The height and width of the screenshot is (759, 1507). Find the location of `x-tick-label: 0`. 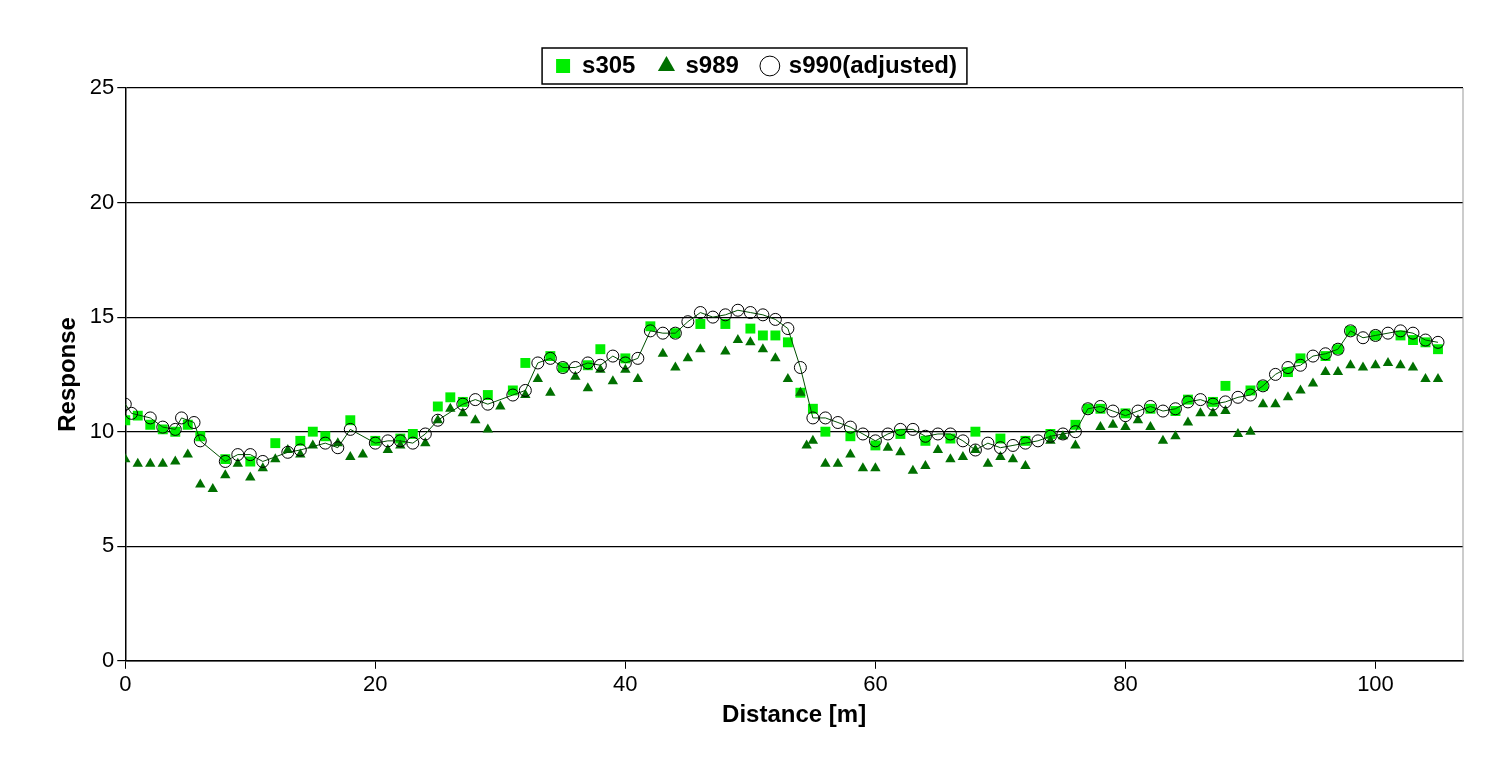

x-tick-label: 0 is located at coordinates (125, 684).